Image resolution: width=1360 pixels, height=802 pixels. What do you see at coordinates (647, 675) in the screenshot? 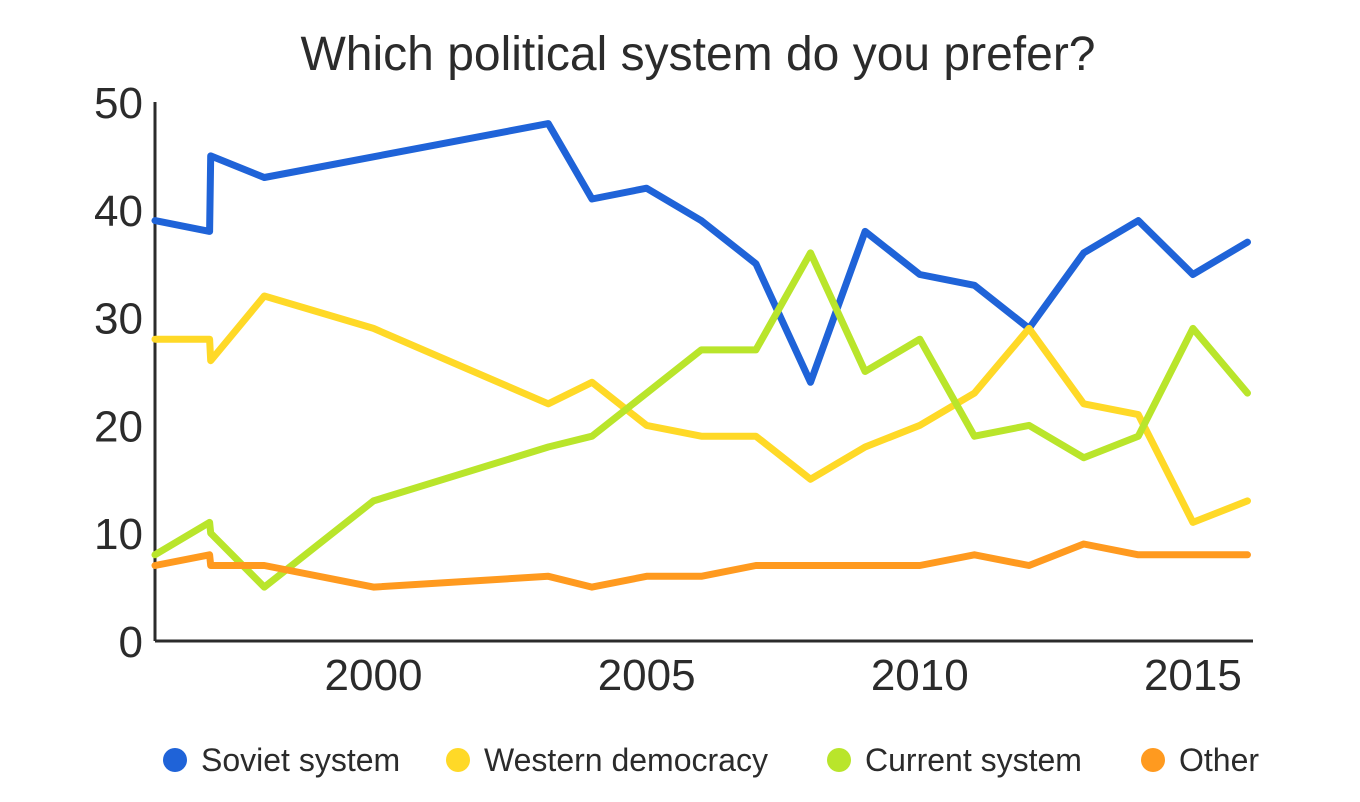
I see `x-tick-label: 2005` at bounding box center [647, 675].